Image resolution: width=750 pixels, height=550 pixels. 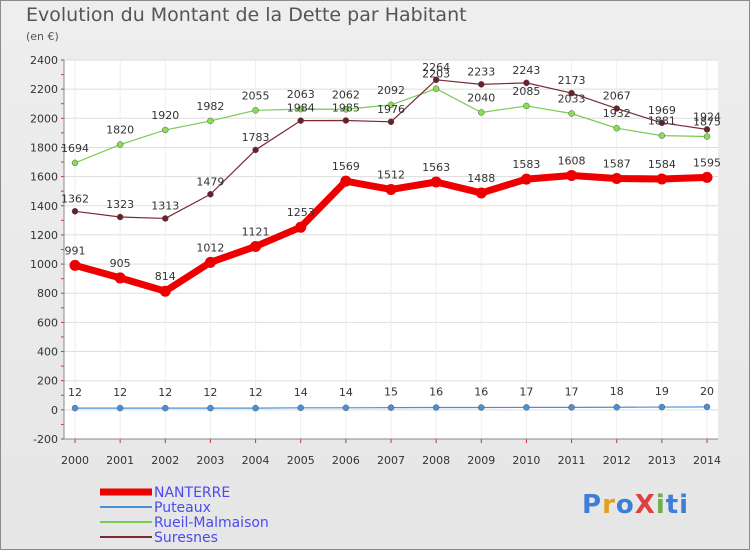 I want to click on x-tick-label: 2012, so click(x=617, y=460).